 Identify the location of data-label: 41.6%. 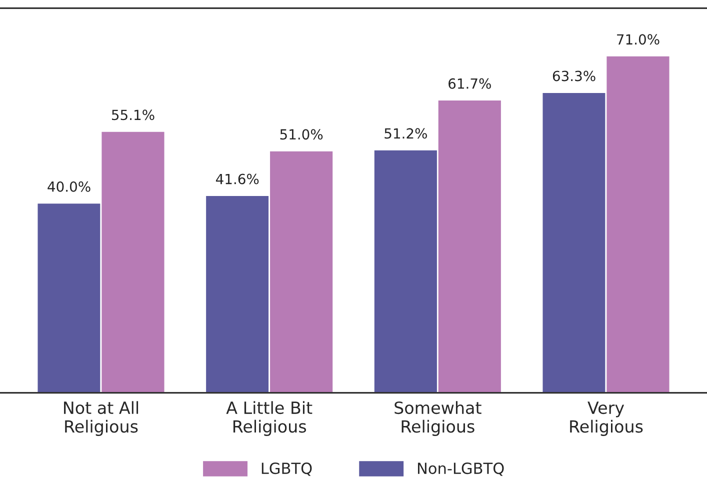
(237, 179).